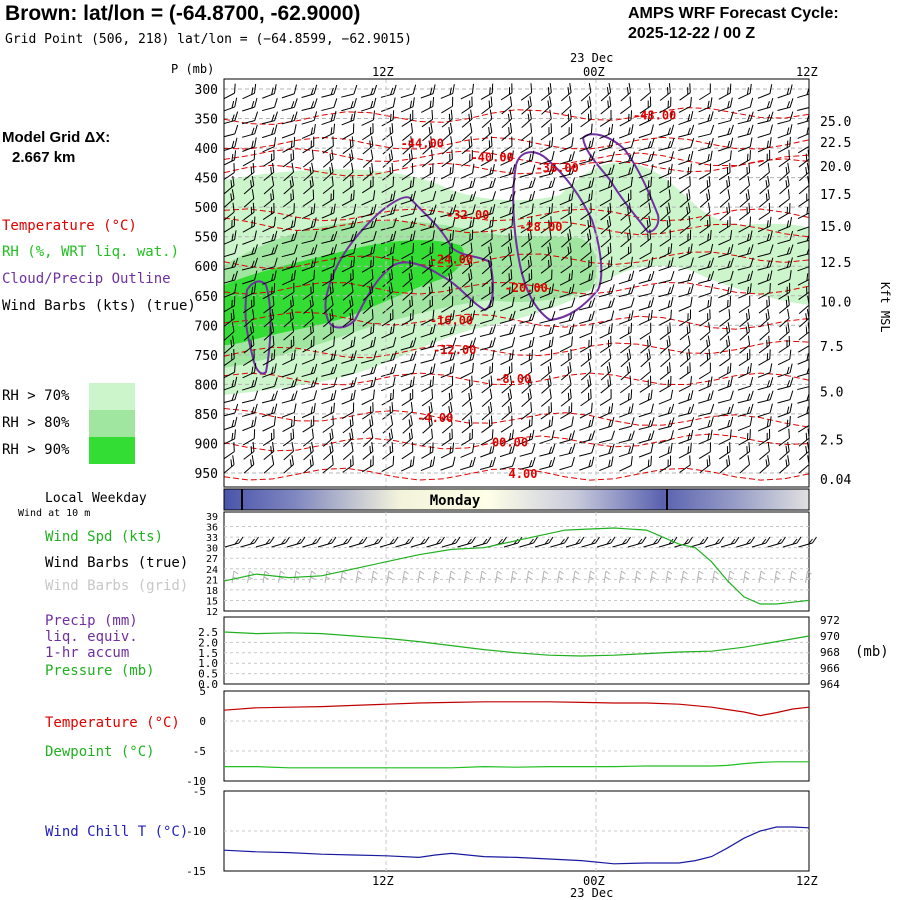 This screenshot has width=900, height=900. I want to click on temp-contour-label: -32.00, so click(467, 215).